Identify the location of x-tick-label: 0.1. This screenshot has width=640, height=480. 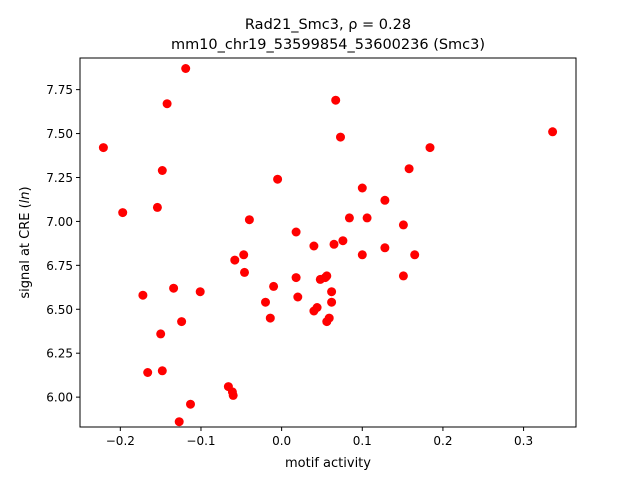
(362, 441).